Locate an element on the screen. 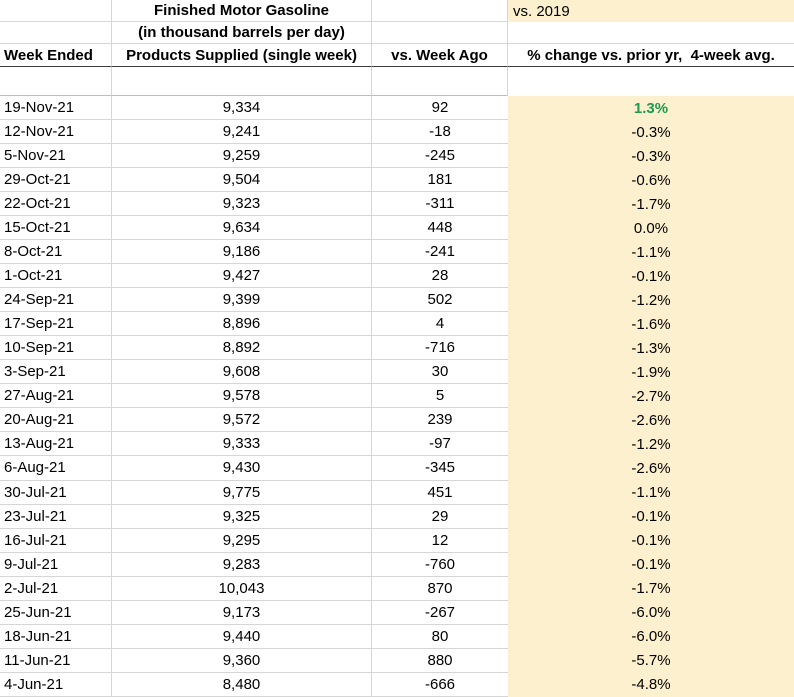 The width and height of the screenshot is (794, 697). cell-vs-week-ago: -97 is located at coordinates (440, 444).